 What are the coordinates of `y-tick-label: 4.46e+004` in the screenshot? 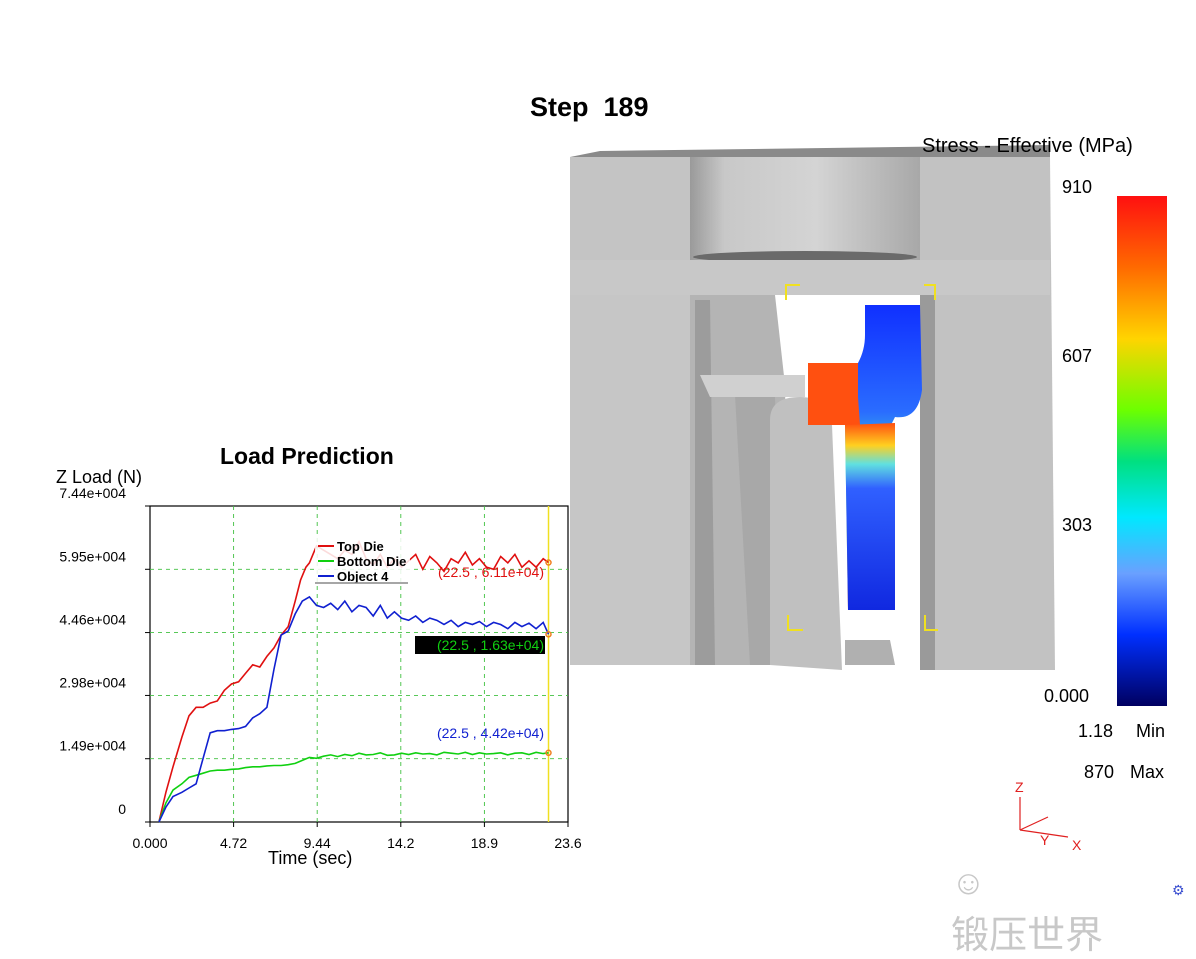 It's located at (92, 620).